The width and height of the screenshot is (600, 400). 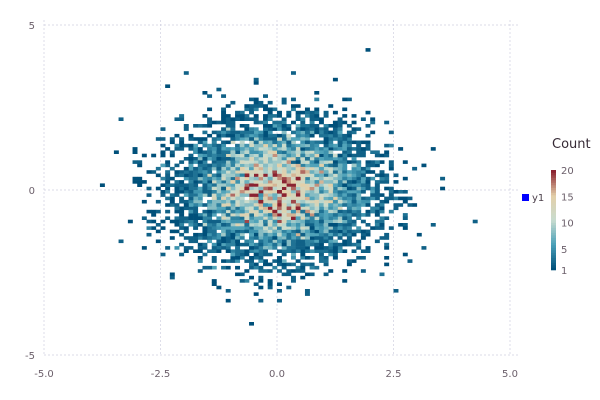 I want to click on legend: y1, so click(x=533, y=198).